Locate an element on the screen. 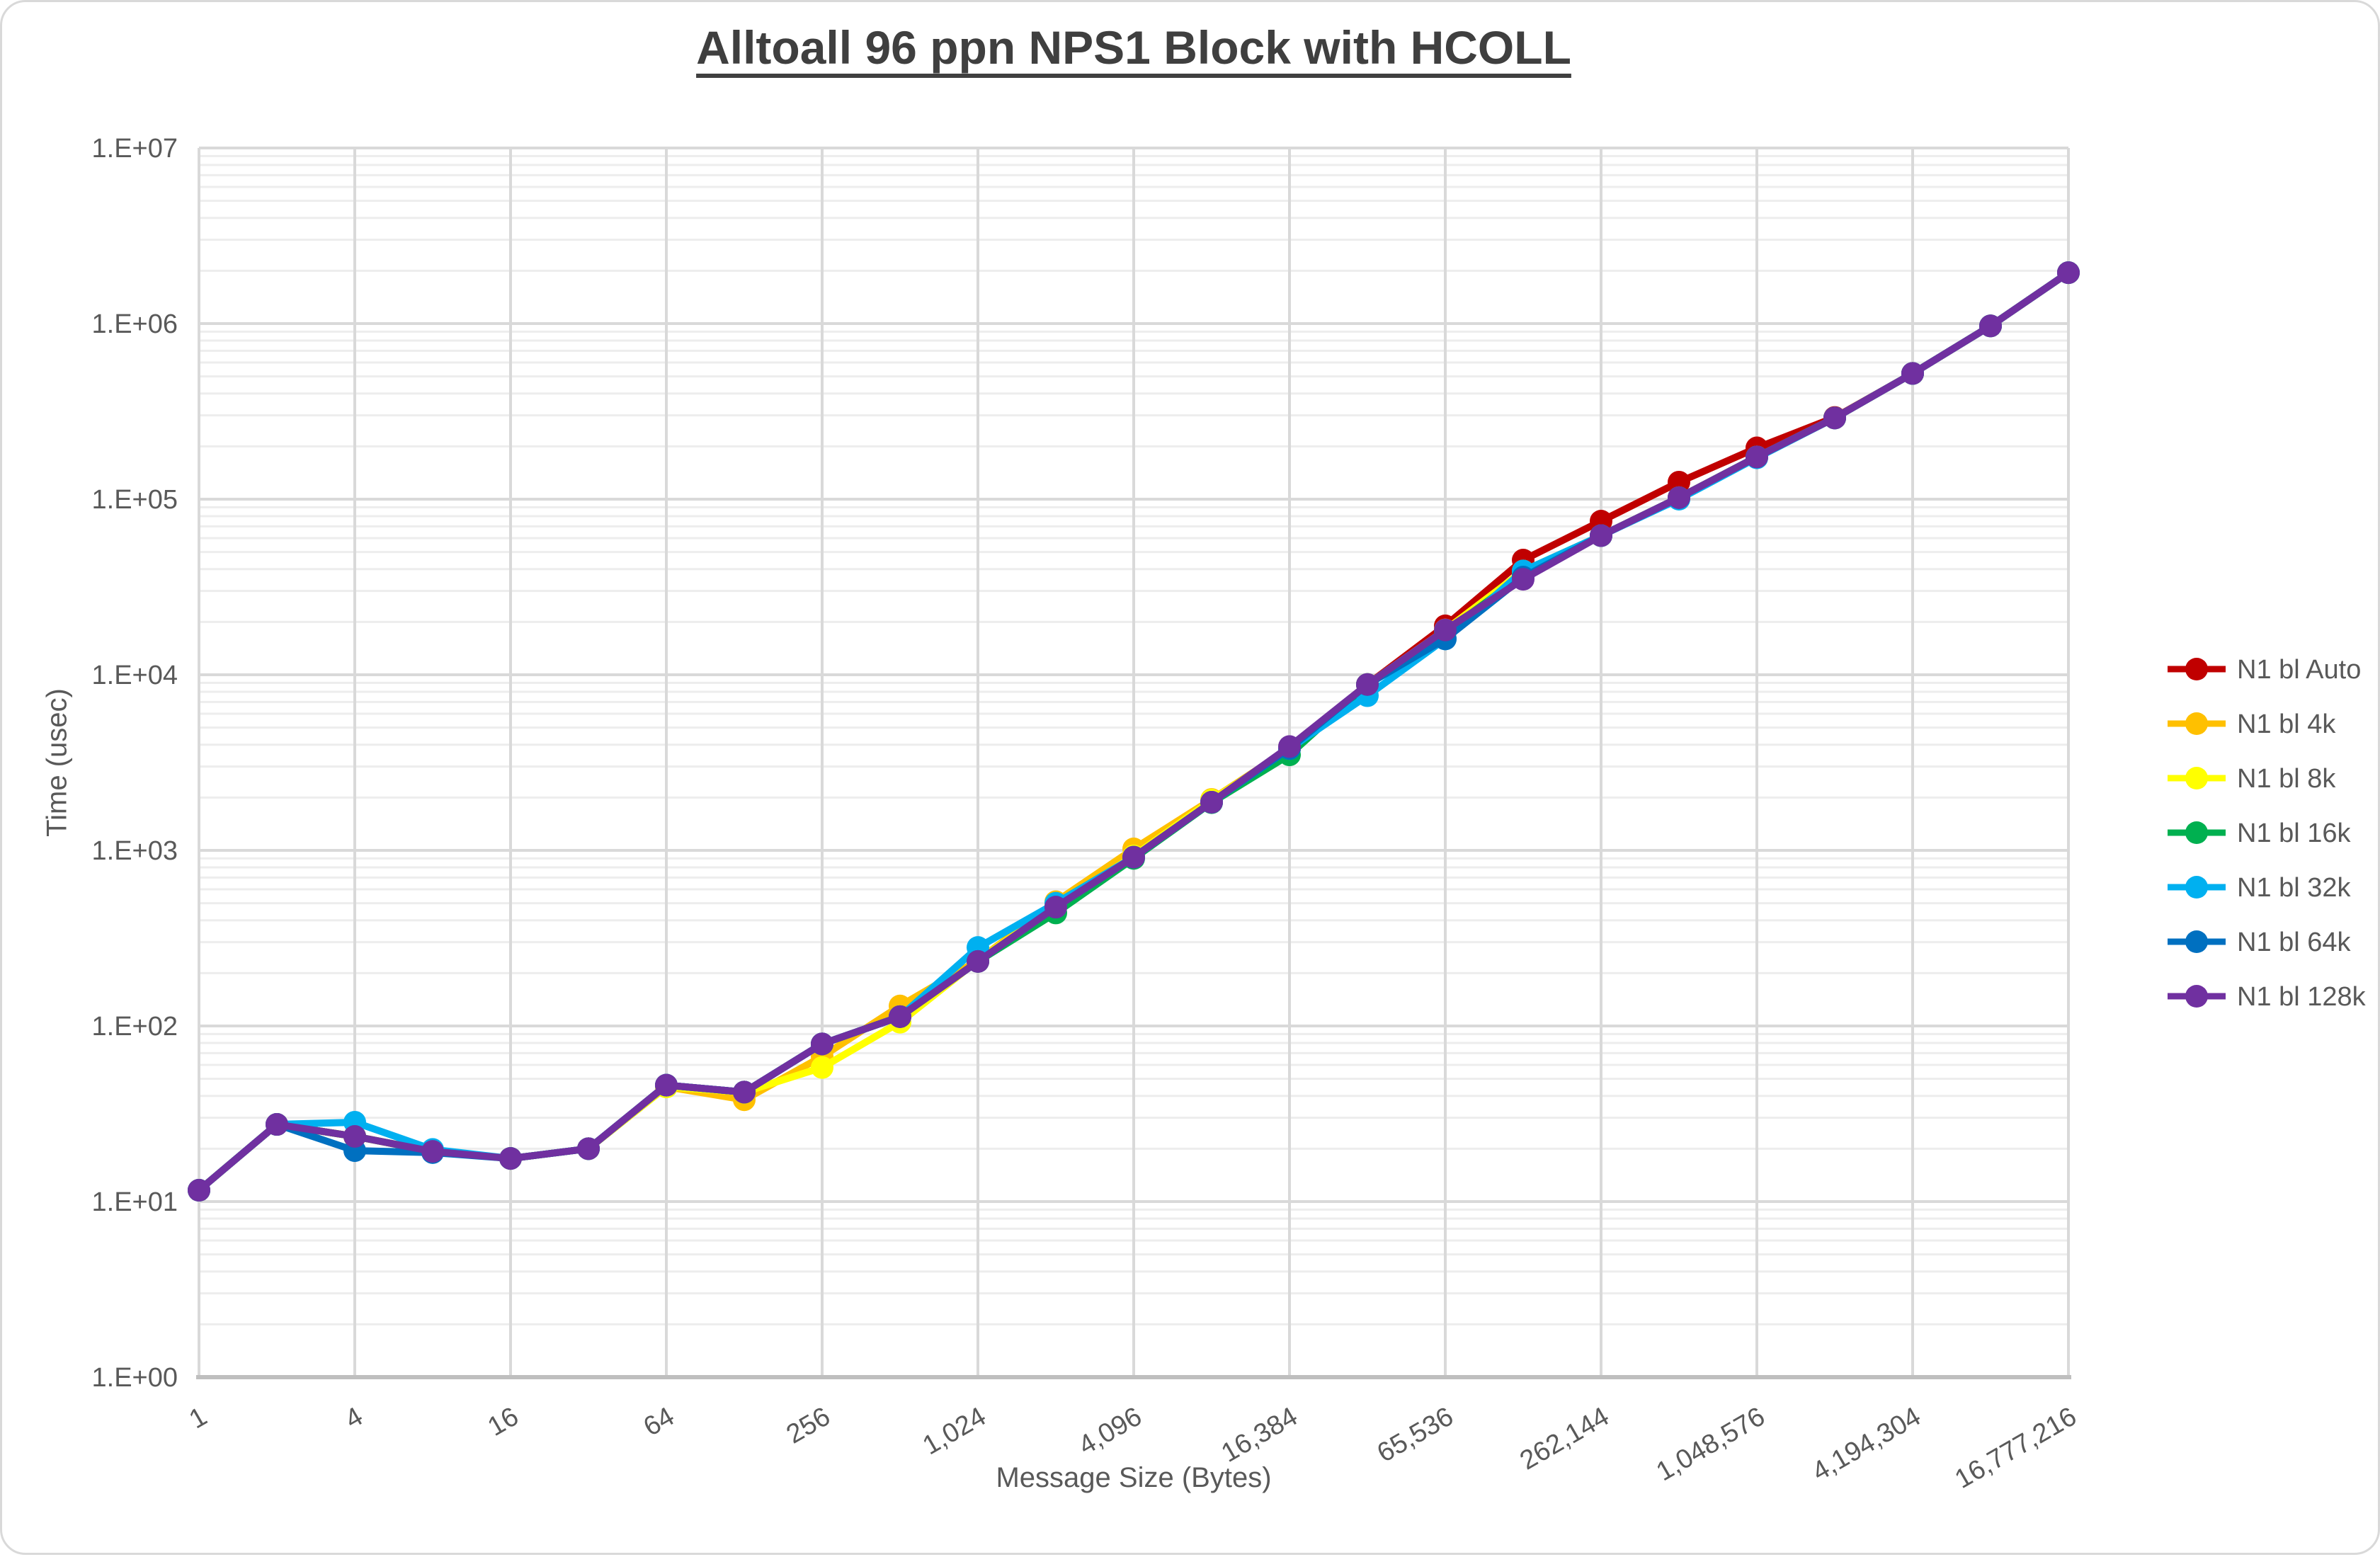  legend-label-n1-bl-8k: N1 bl 8k is located at coordinates (2286, 779).